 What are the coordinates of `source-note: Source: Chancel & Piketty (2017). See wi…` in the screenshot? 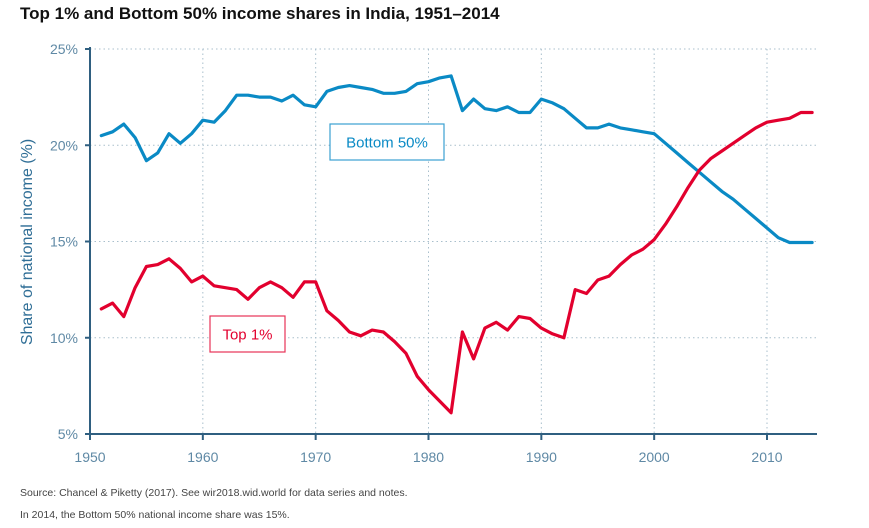 It's located at (214, 493).